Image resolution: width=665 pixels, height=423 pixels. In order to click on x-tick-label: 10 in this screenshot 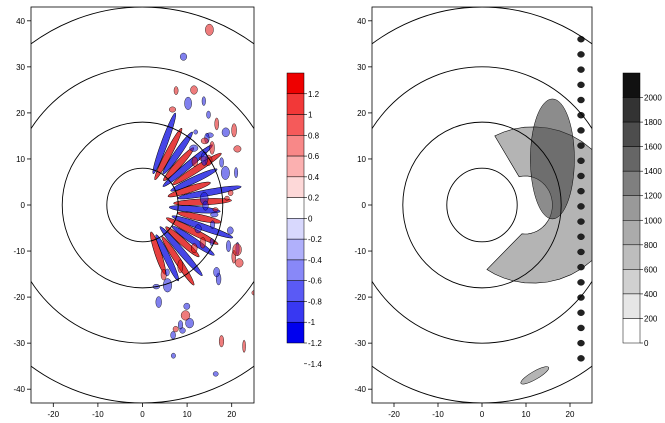, I will do `click(526, 414)`.